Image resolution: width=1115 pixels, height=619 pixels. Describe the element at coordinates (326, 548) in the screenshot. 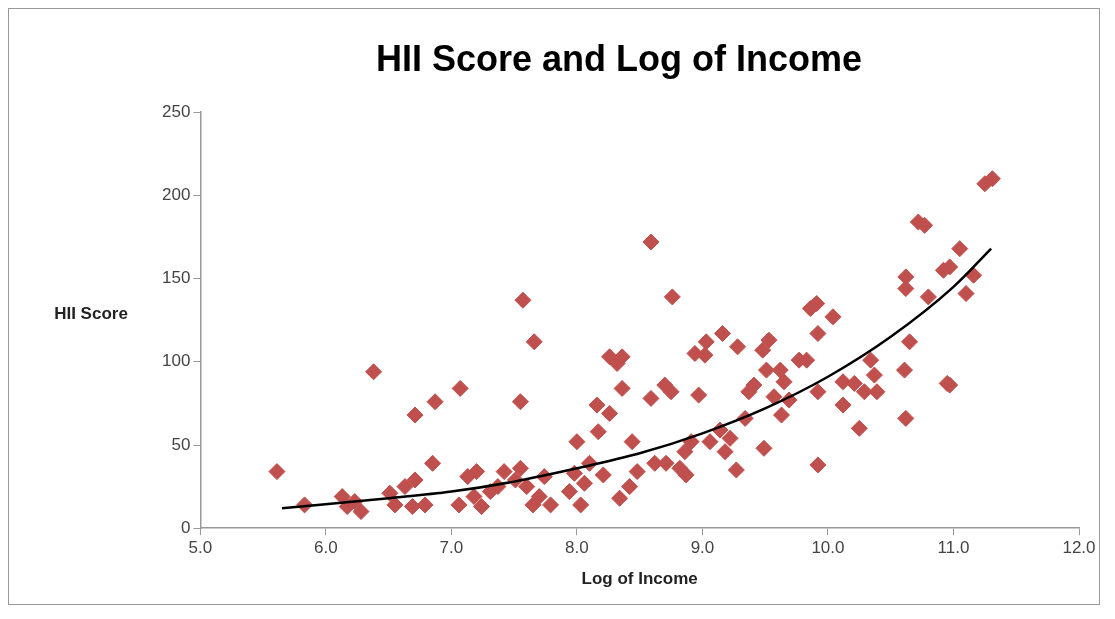

I see `x-tick-label: 6.0` at that location.